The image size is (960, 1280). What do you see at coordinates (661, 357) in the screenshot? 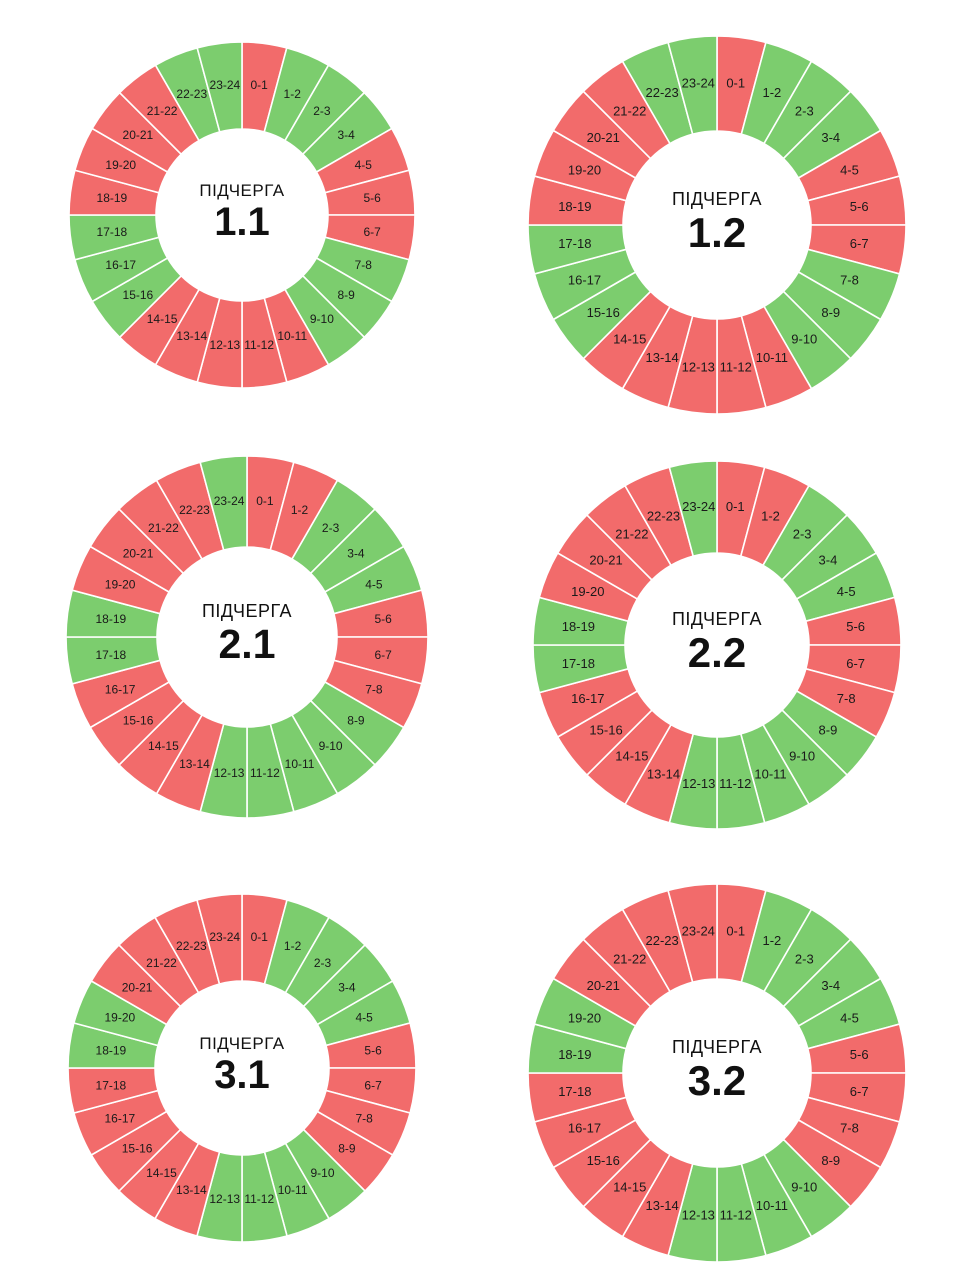
I see `hour-label: 13-14` at bounding box center [661, 357].